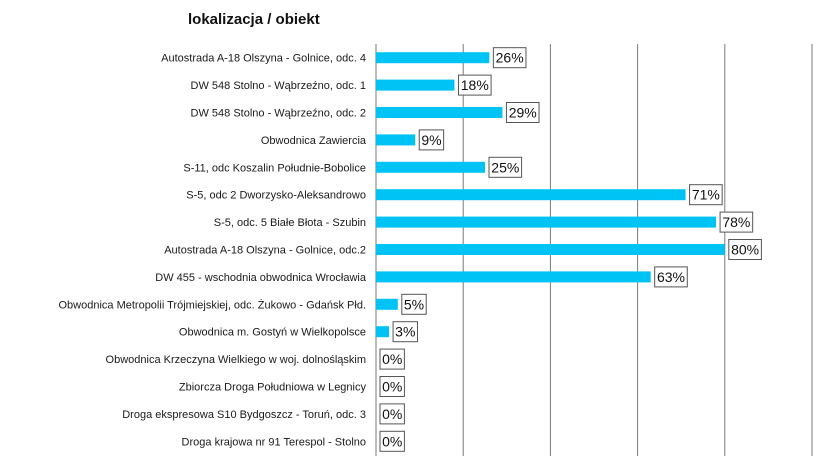 This screenshot has width=819, height=467. I want to click on data-label: 71%, so click(706, 195).